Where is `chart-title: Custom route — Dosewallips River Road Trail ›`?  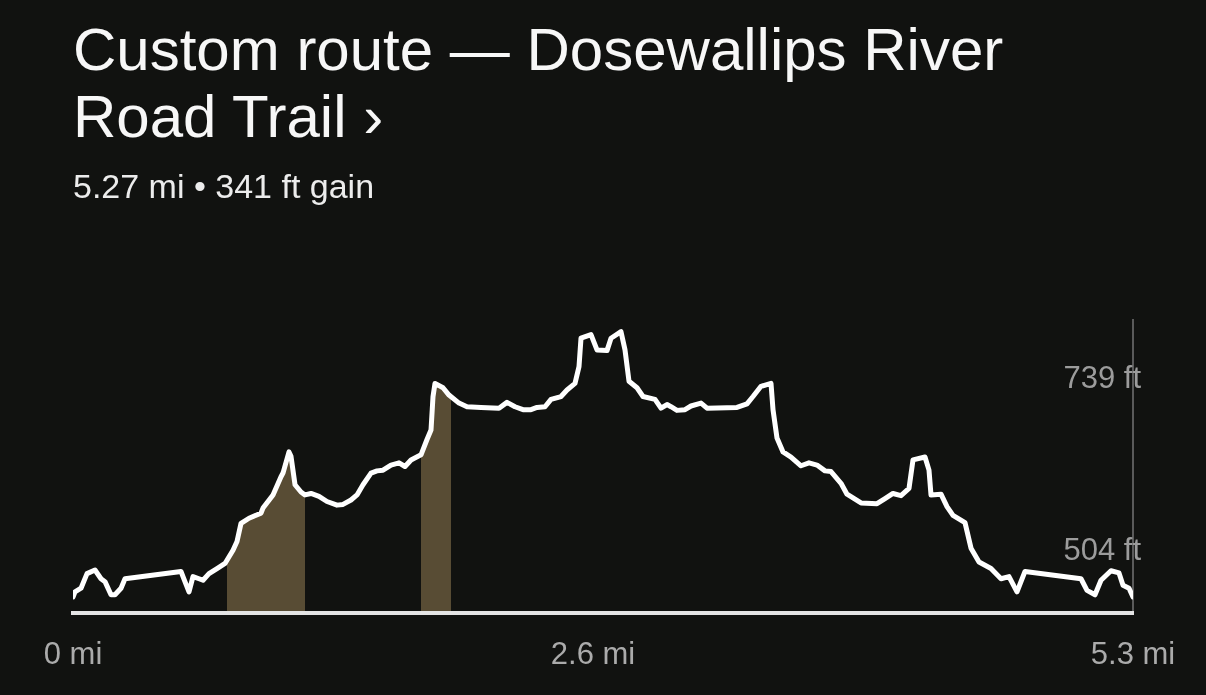
chart-title: Custom route — Dosewallips River Road Trail › is located at coordinates (539, 83).